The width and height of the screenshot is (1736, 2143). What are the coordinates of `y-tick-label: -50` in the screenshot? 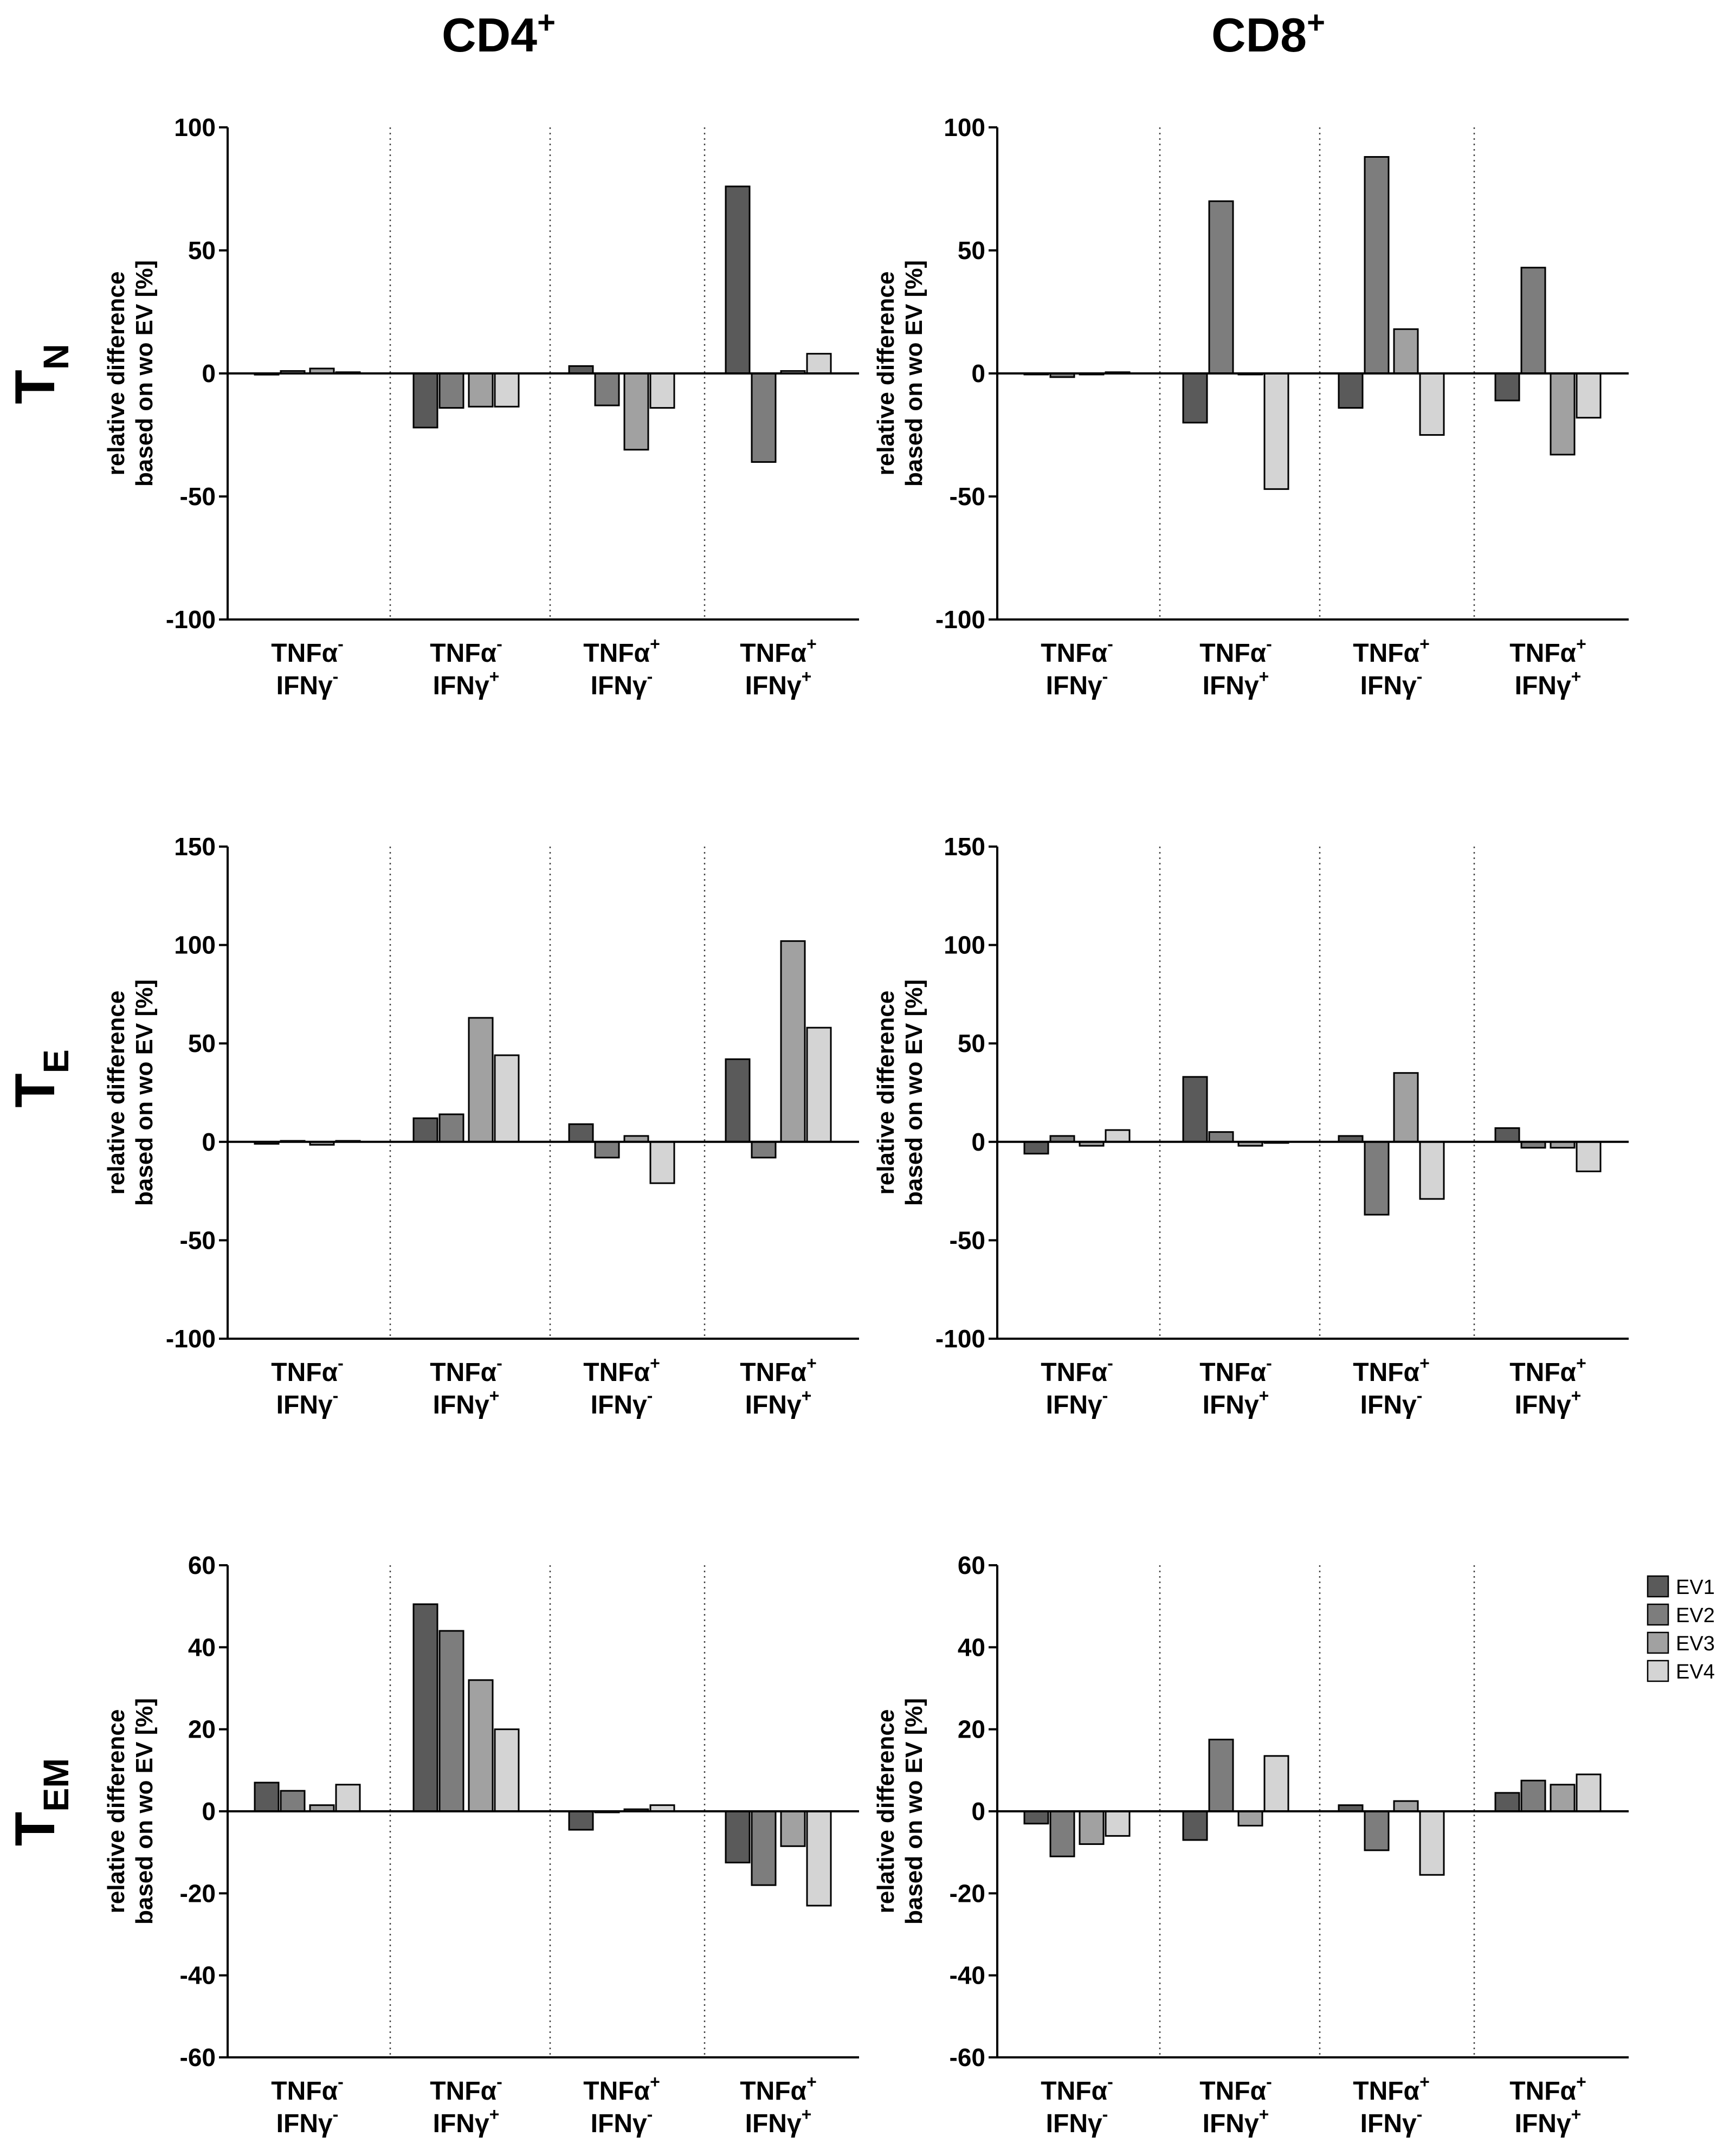 It's located at (198, 1240).